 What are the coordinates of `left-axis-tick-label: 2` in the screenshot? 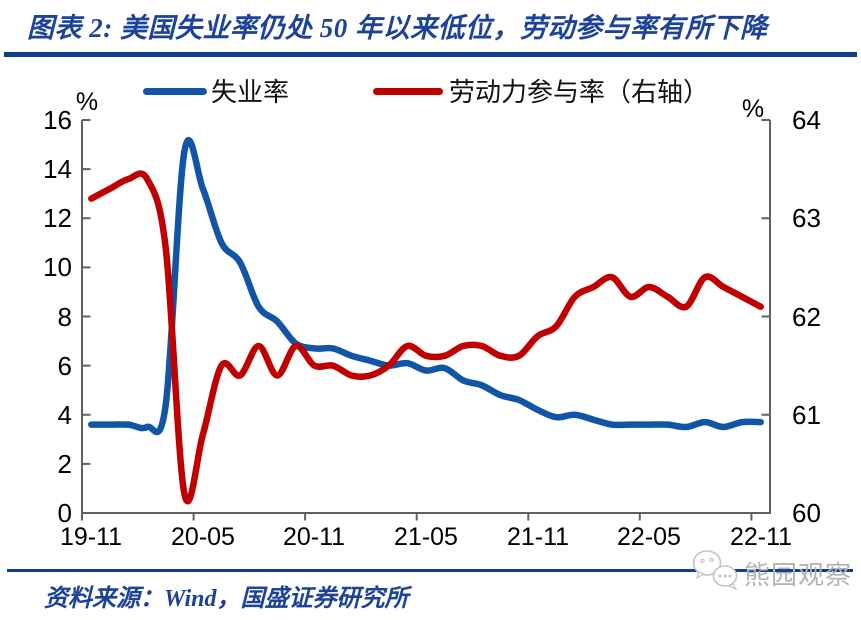 It's located at (64, 464).